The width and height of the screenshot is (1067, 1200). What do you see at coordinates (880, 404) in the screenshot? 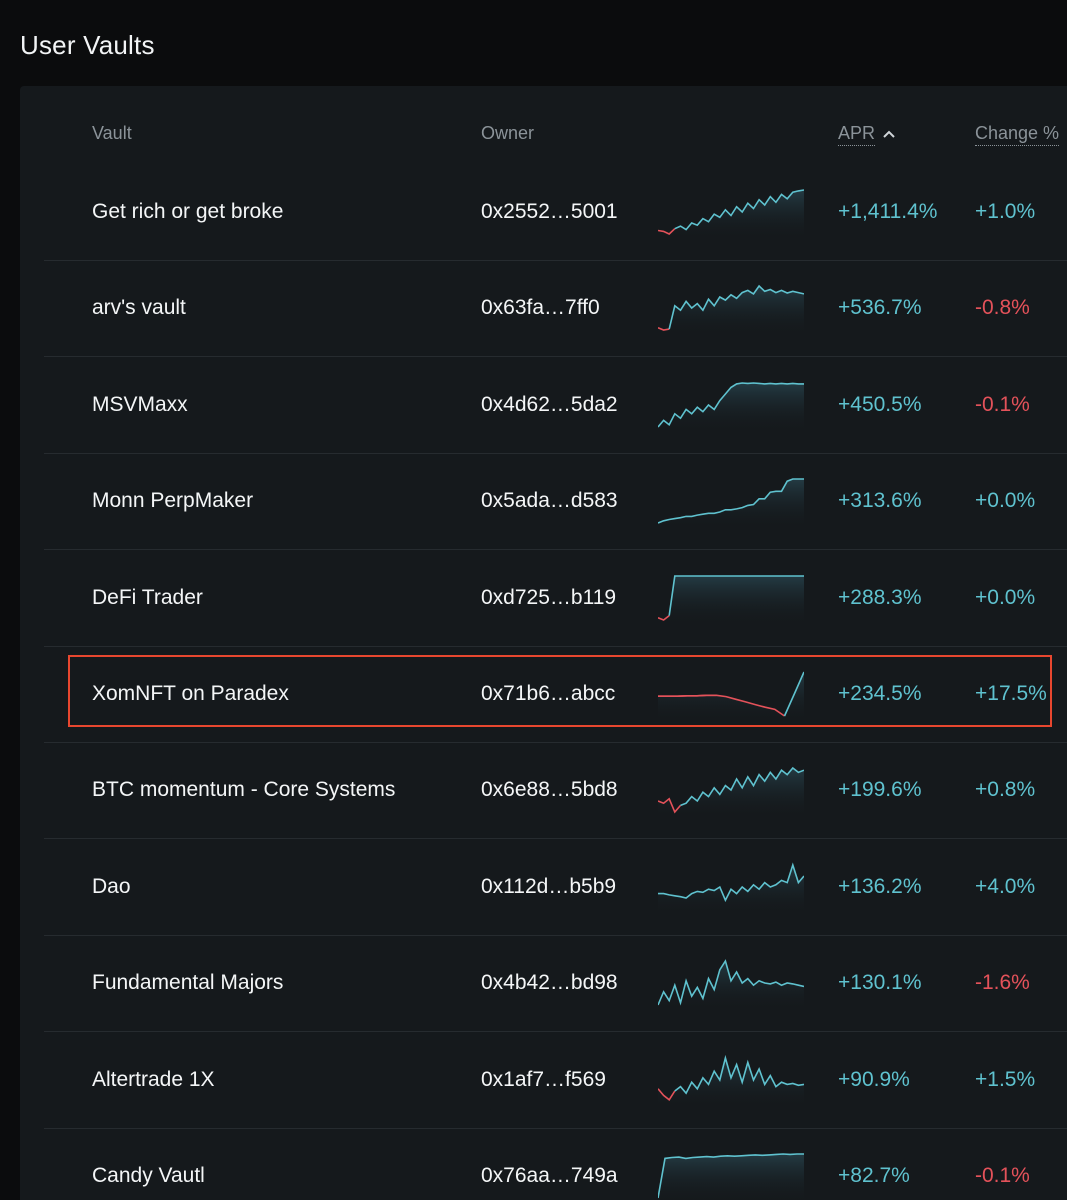
I see `vault-apr: +450.5%` at bounding box center [880, 404].